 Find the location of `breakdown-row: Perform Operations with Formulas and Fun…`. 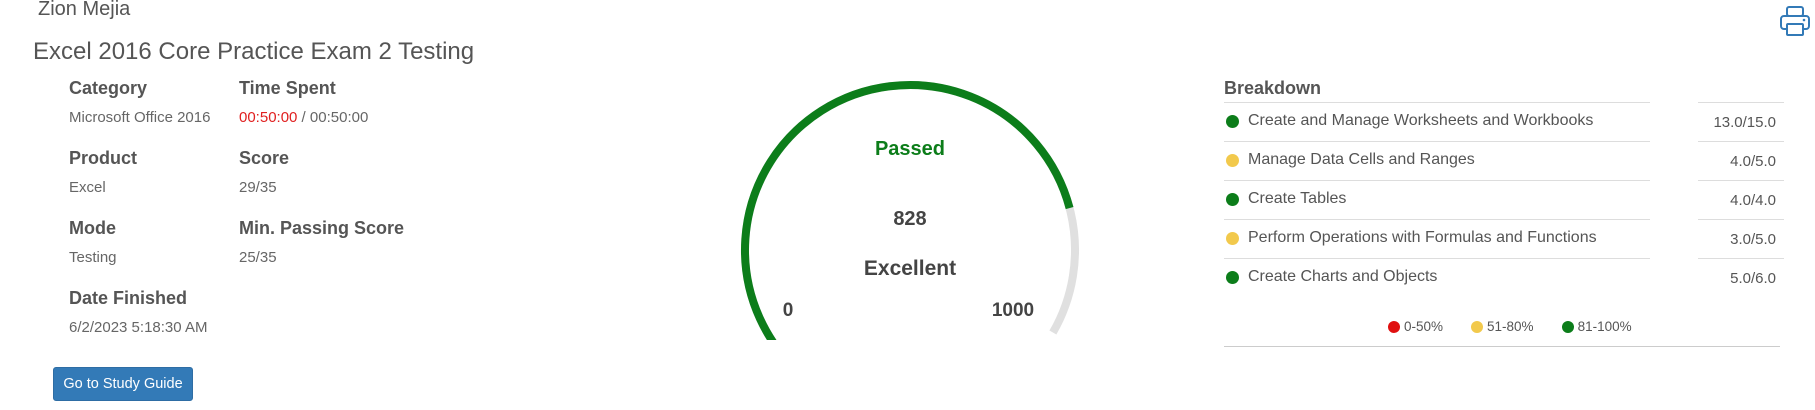

breakdown-row: Perform Operations with Formulas and Fun… is located at coordinates (1504, 238).